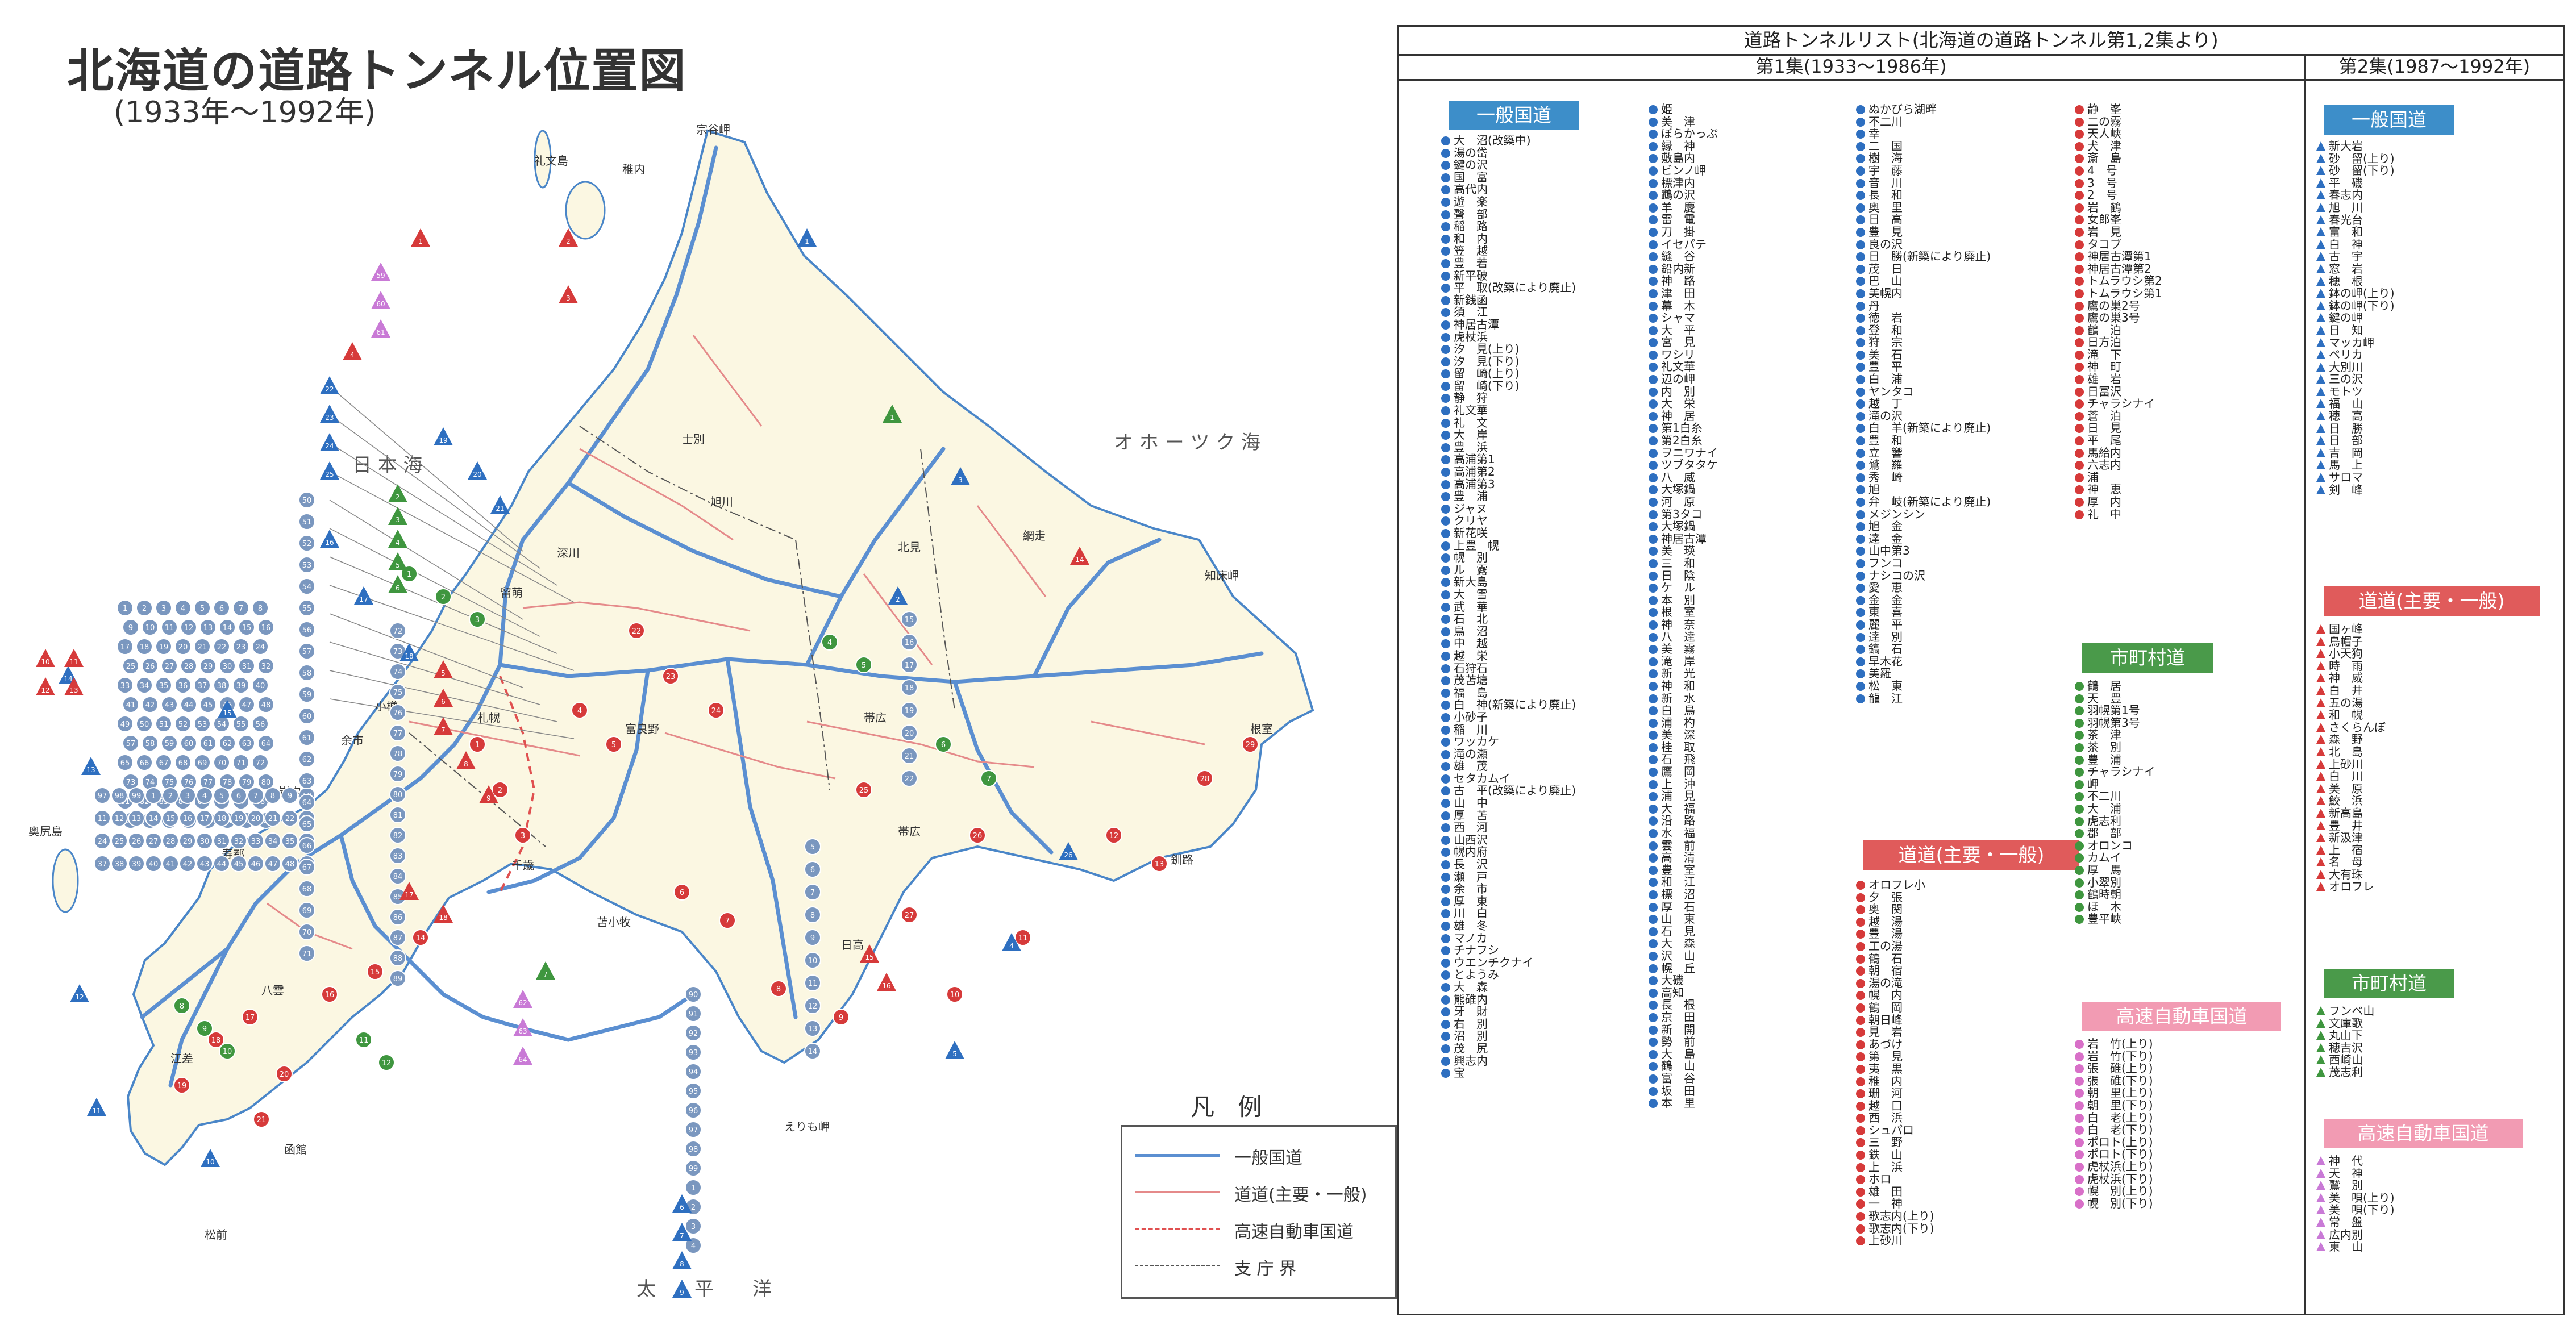 The width and height of the screenshot is (2576, 1329). I want to click on tunnel-list-item: フンベ山, so click(2418, 1011).